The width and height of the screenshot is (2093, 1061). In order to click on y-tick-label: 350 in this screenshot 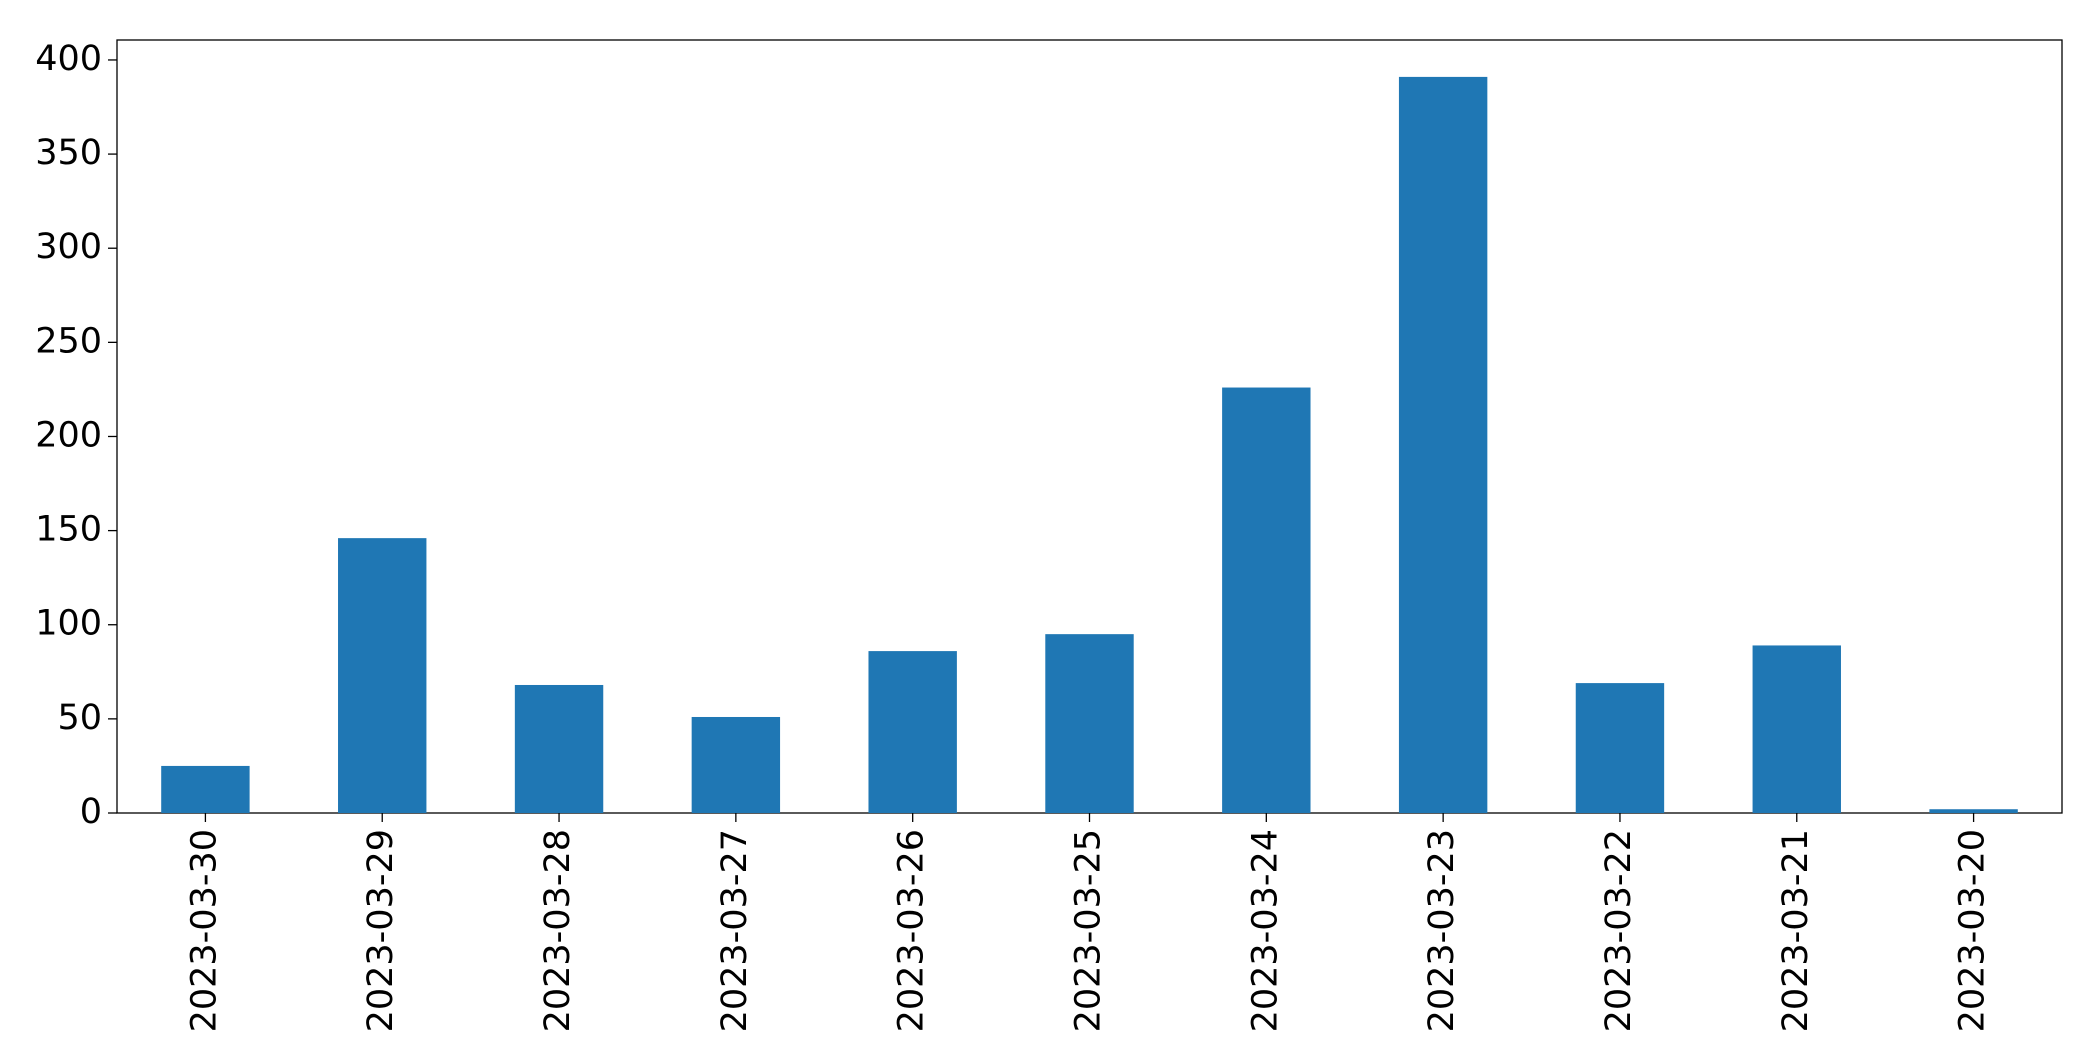, I will do `click(68, 153)`.